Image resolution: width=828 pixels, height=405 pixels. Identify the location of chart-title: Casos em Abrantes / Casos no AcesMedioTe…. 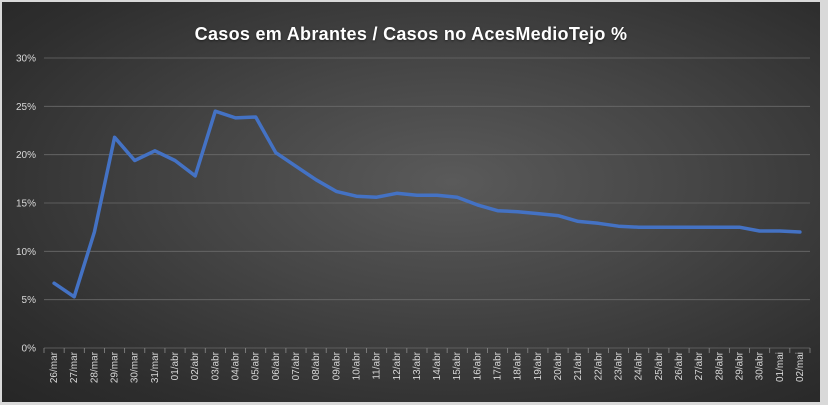
(411, 34).